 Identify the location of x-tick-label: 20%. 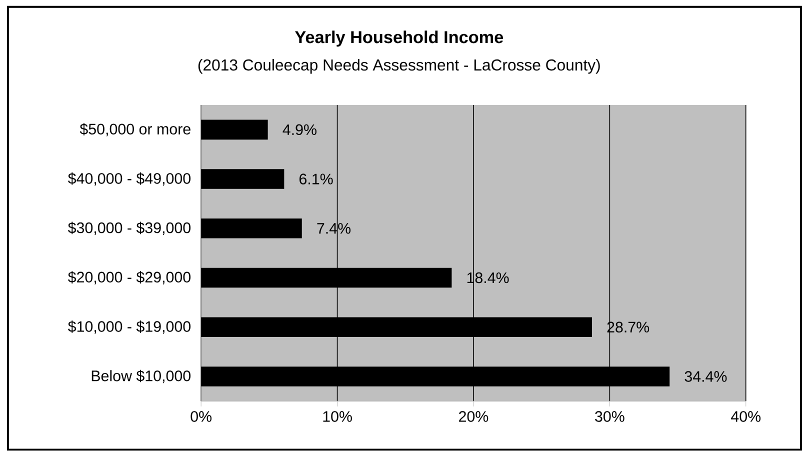
(473, 416).